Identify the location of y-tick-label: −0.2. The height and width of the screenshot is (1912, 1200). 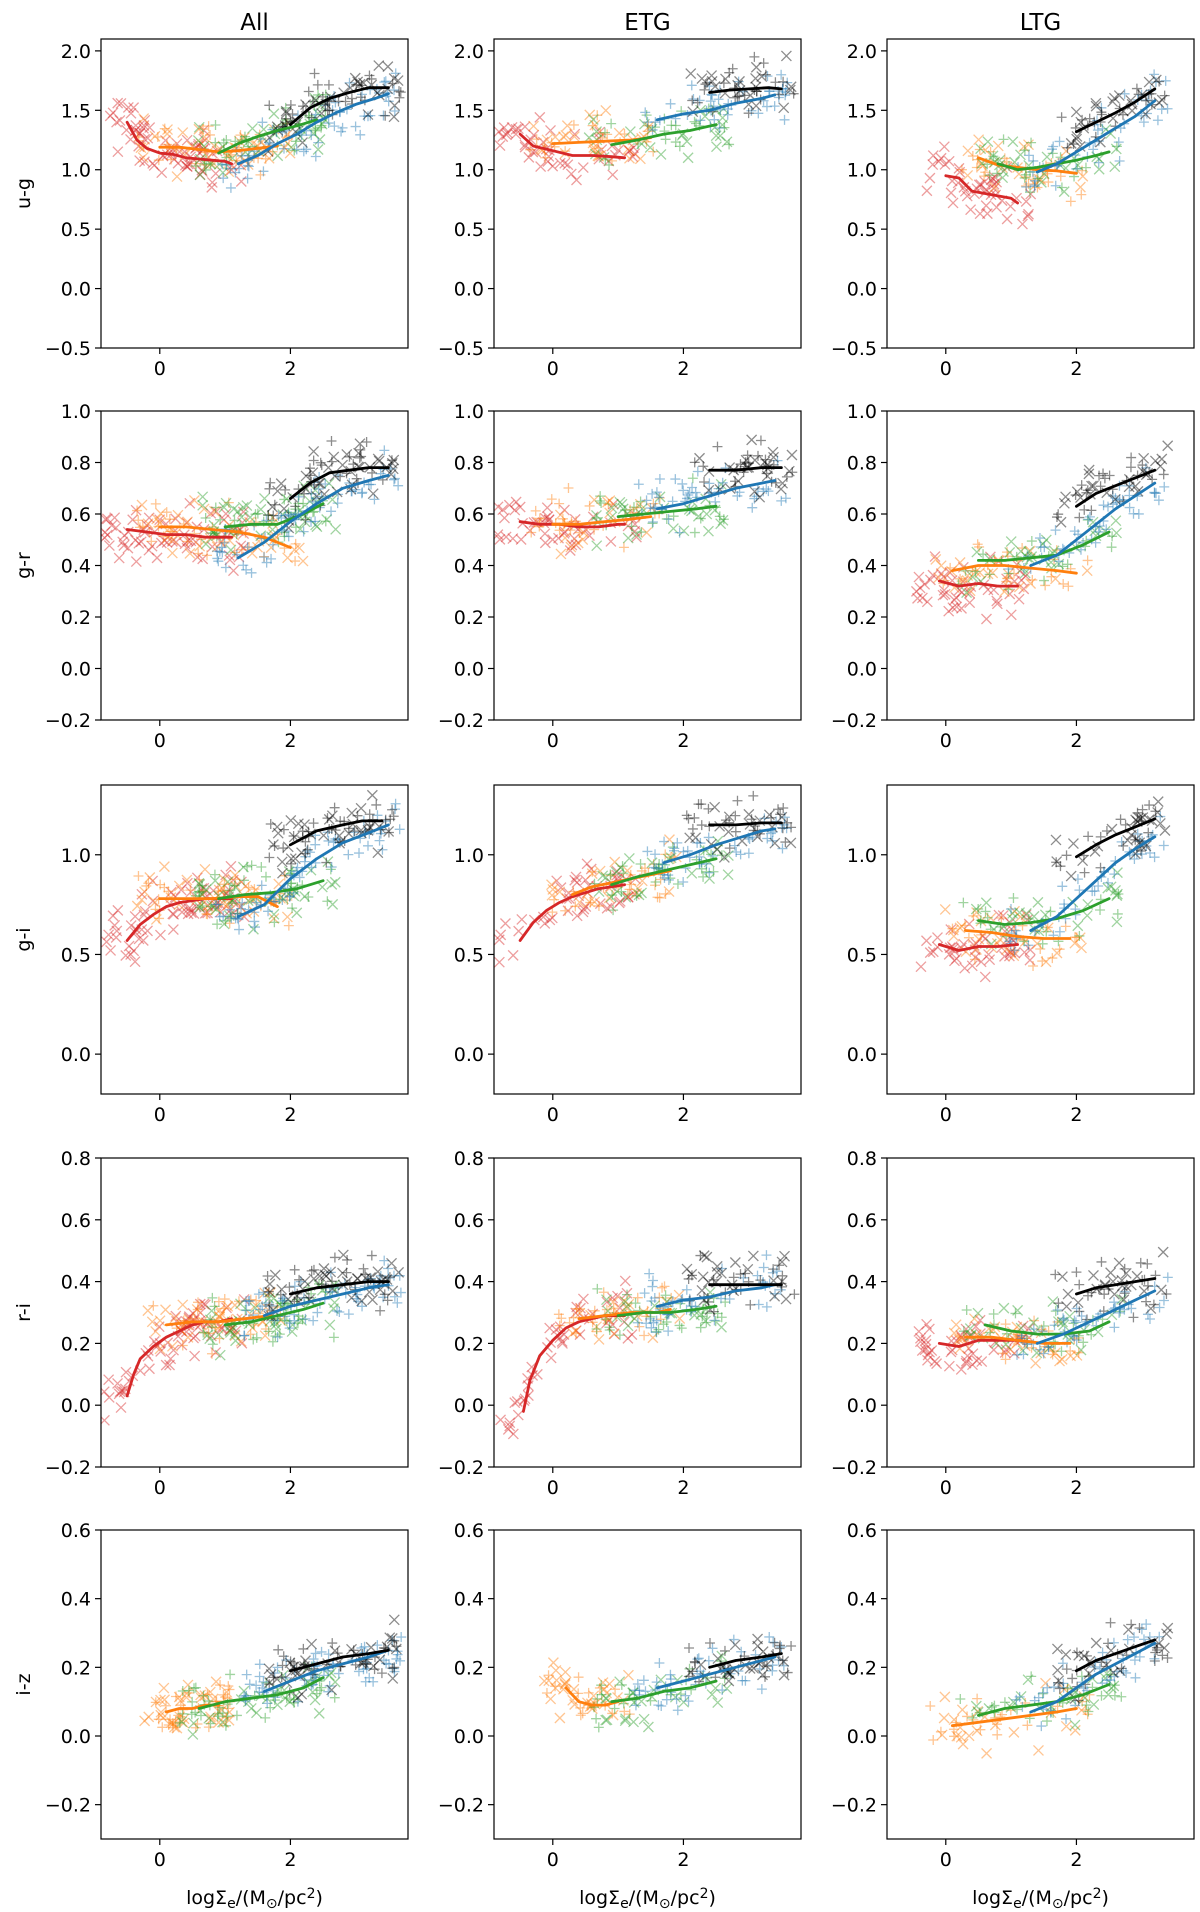
(854, 1806).